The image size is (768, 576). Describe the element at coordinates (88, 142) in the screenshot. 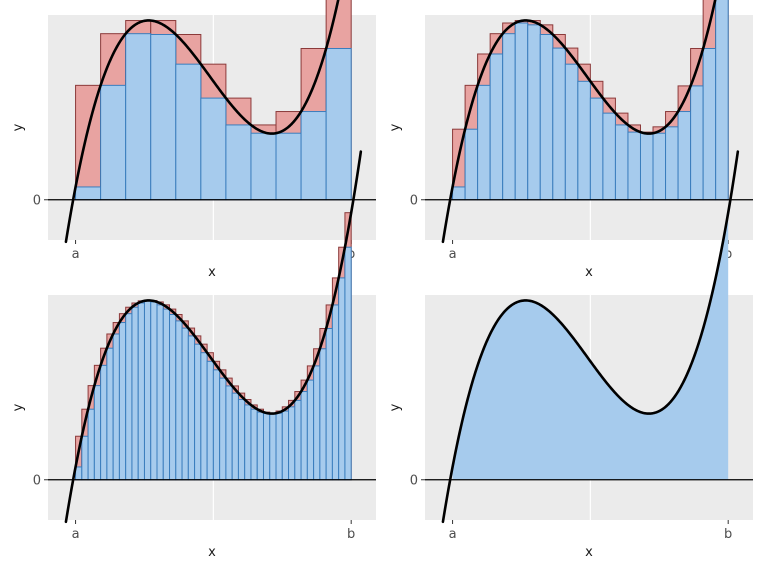

I see `upper-sum-bar` at that location.